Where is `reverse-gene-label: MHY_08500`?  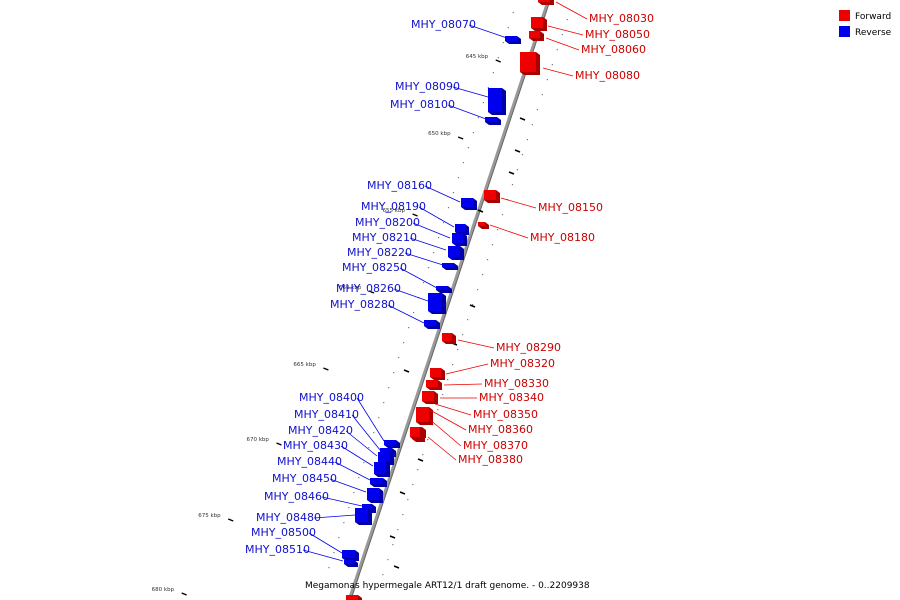 reverse-gene-label: MHY_08500 is located at coordinates (283, 532).